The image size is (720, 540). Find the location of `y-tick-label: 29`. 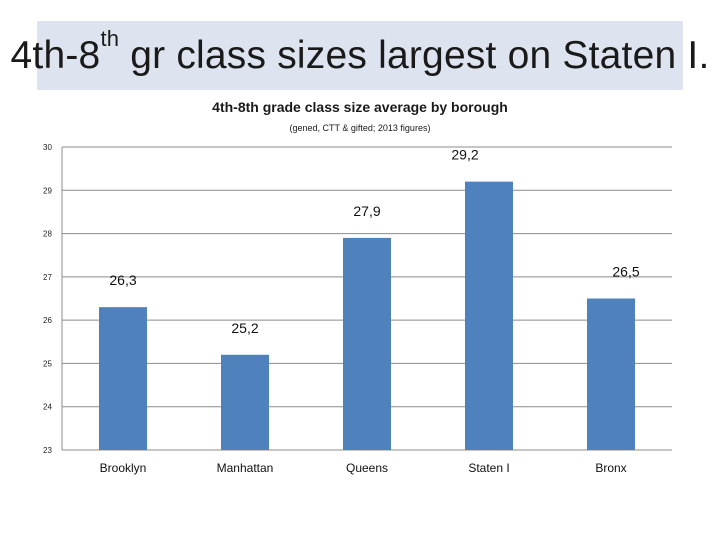

y-tick-label: 29 is located at coordinates (47, 190).